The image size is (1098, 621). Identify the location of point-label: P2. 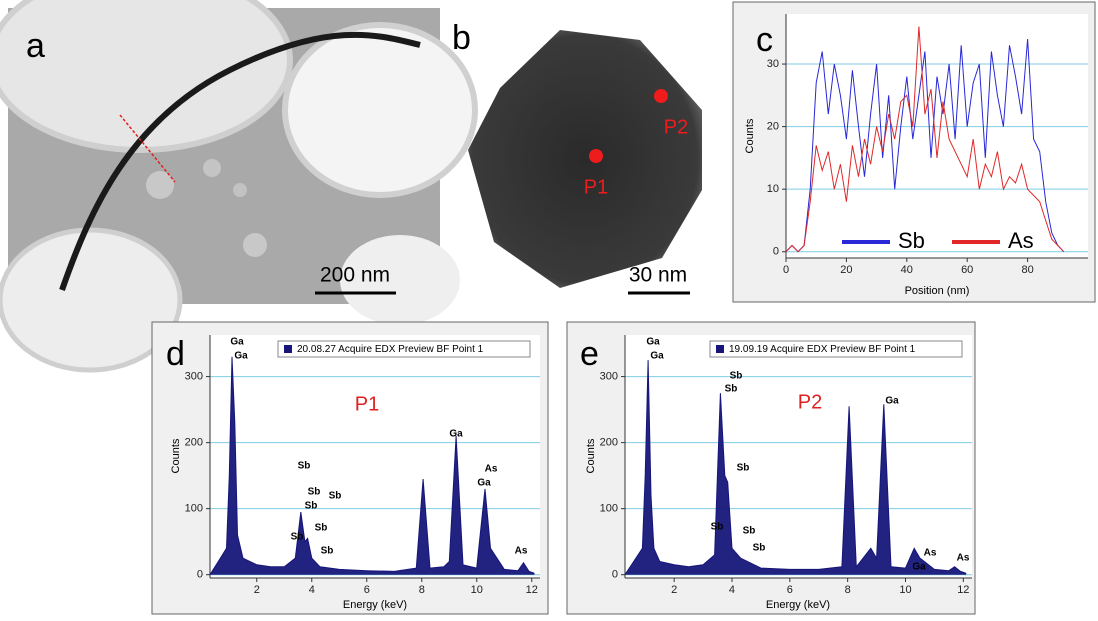
(676, 127).